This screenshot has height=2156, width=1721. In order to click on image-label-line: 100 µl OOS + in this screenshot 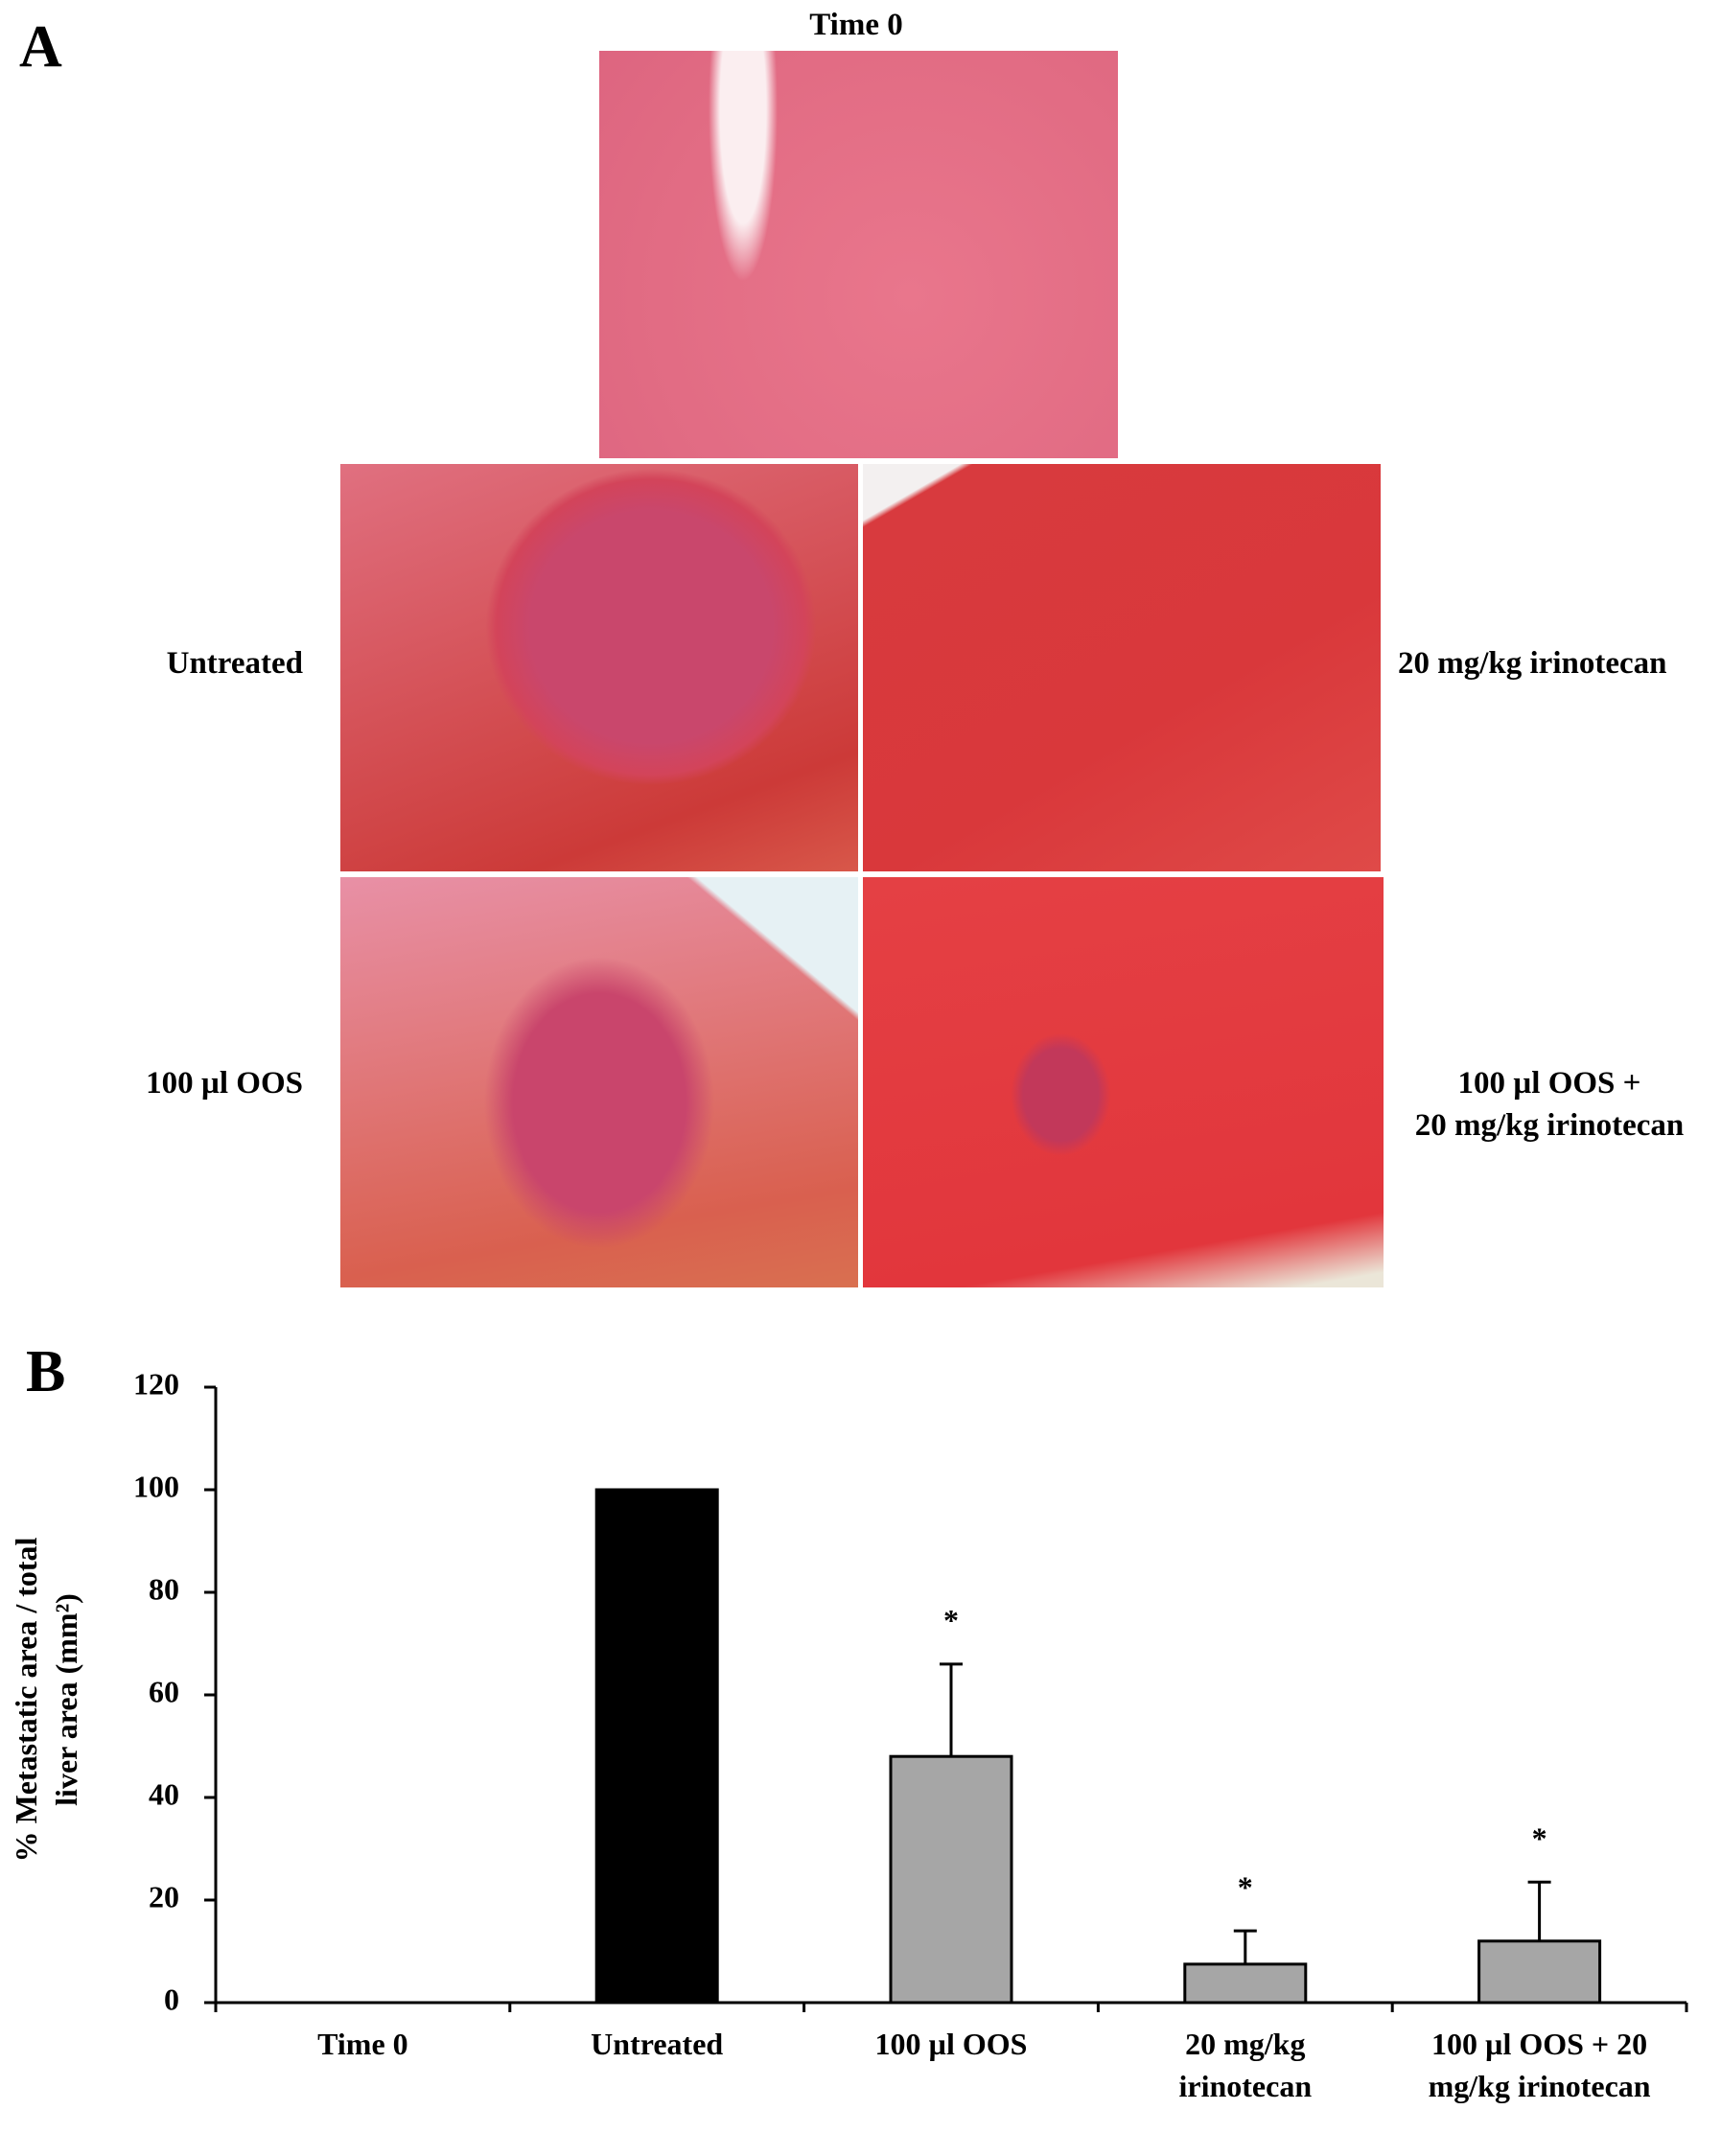, I will do `click(1549, 1083)`.